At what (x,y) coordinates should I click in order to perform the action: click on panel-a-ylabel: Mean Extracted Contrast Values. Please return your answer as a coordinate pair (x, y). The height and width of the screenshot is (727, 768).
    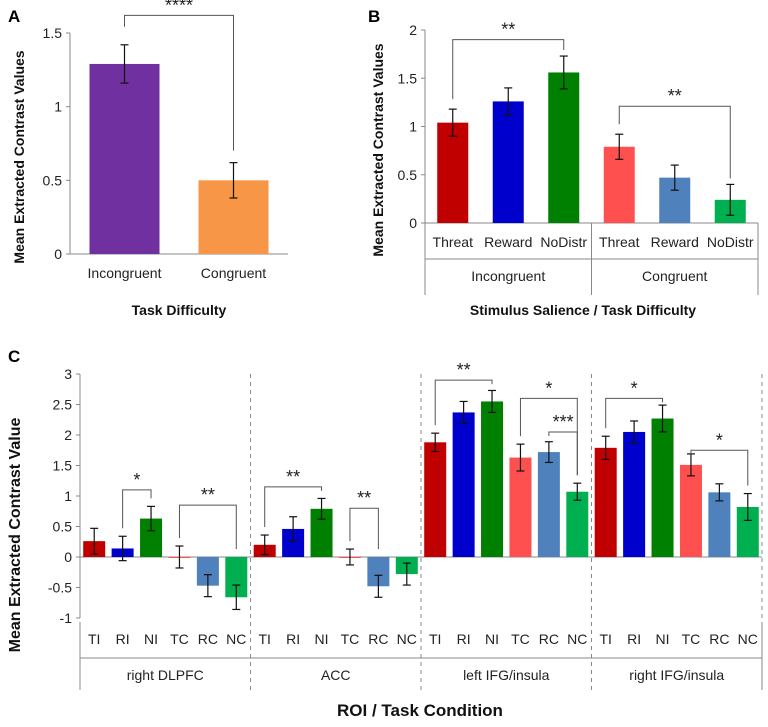
    Looking at the image, I should click on (19, 156).